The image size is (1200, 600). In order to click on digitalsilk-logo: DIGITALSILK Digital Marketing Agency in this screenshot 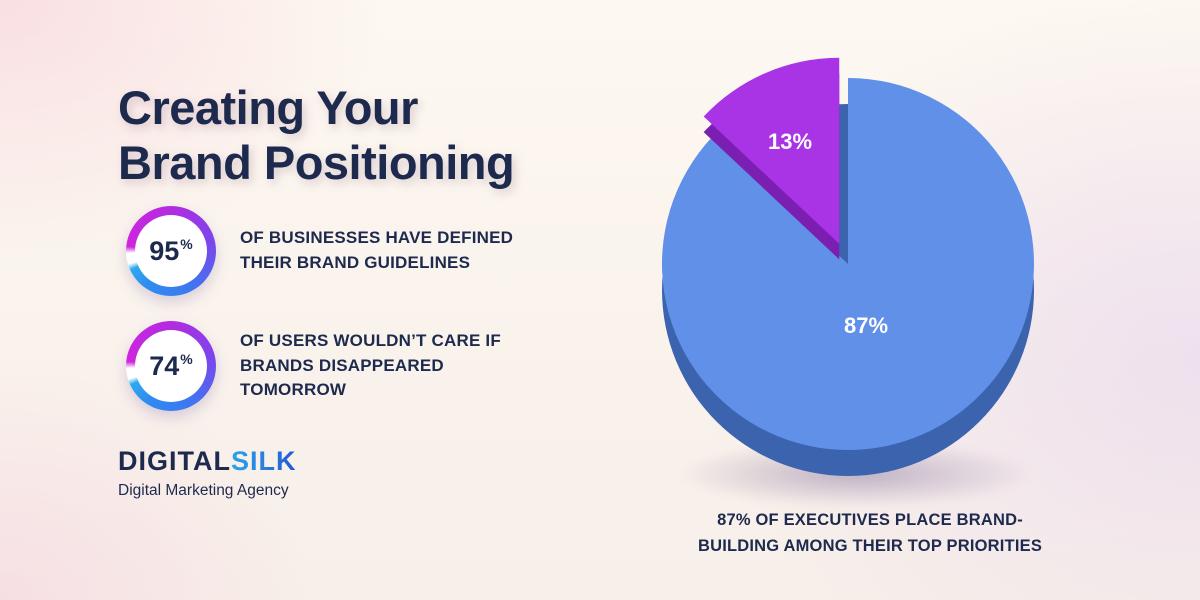, I will do `click(207, 473)`.